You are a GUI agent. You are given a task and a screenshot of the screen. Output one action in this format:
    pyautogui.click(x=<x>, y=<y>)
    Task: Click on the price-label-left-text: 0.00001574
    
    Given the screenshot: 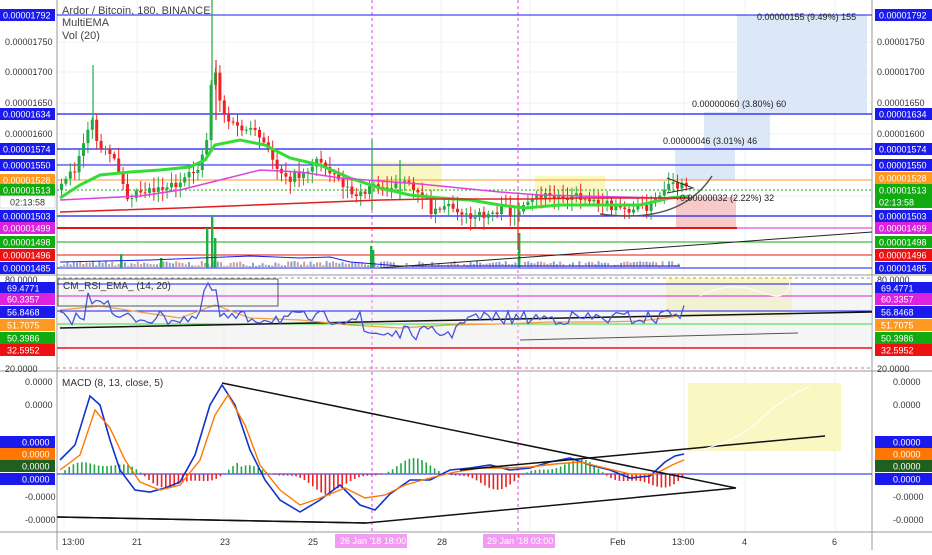 What is the action you would take?
    pyautogui.click(x=27, y=150)
    